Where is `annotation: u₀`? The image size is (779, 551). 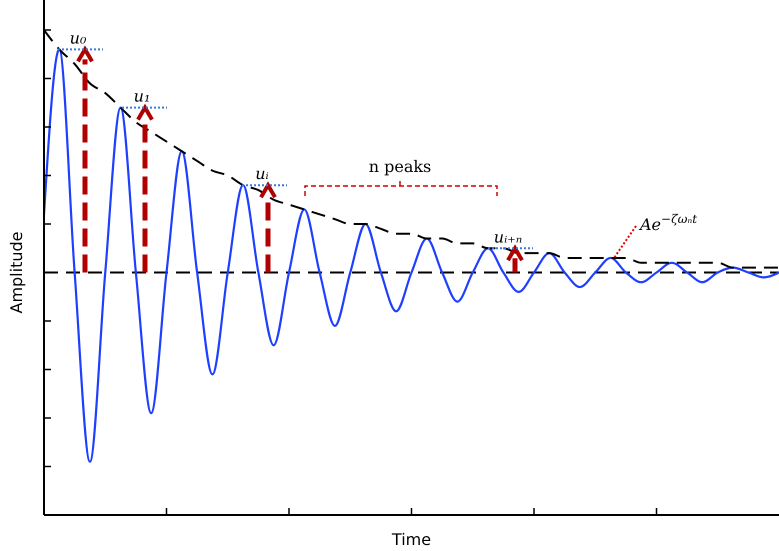 annotation: u₀ is located at coordinates (78, 38).